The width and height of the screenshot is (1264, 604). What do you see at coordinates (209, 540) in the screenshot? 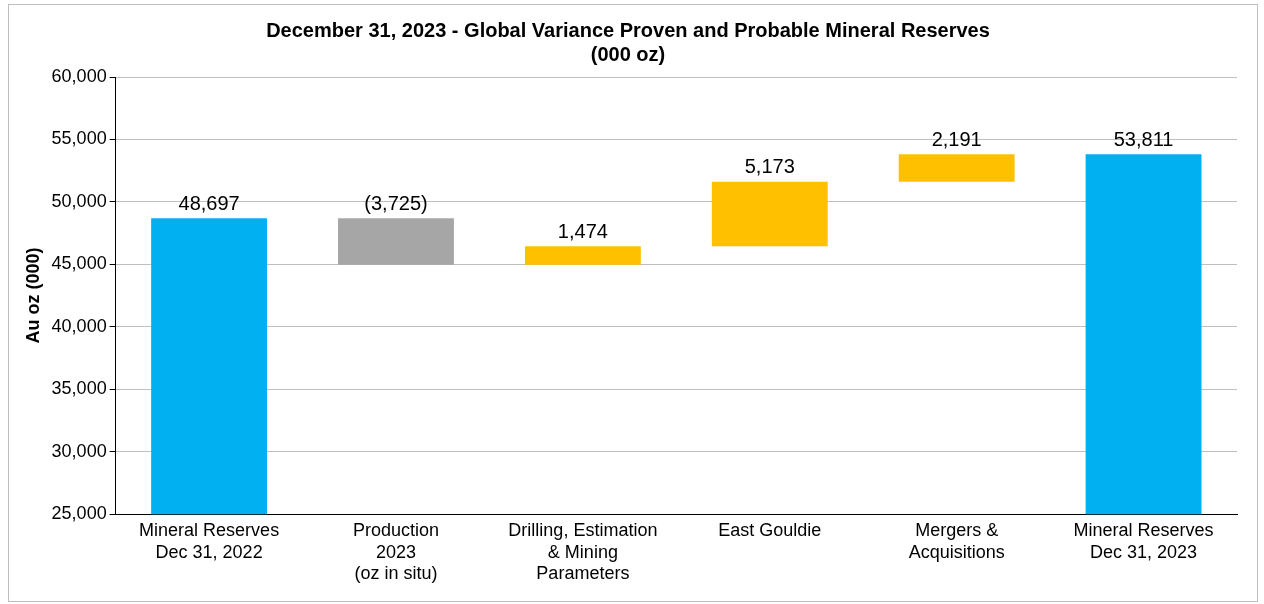
I see `x-tick-label: Mineral Reserves Dec 31, 2022` at bounding box center [209, 540].